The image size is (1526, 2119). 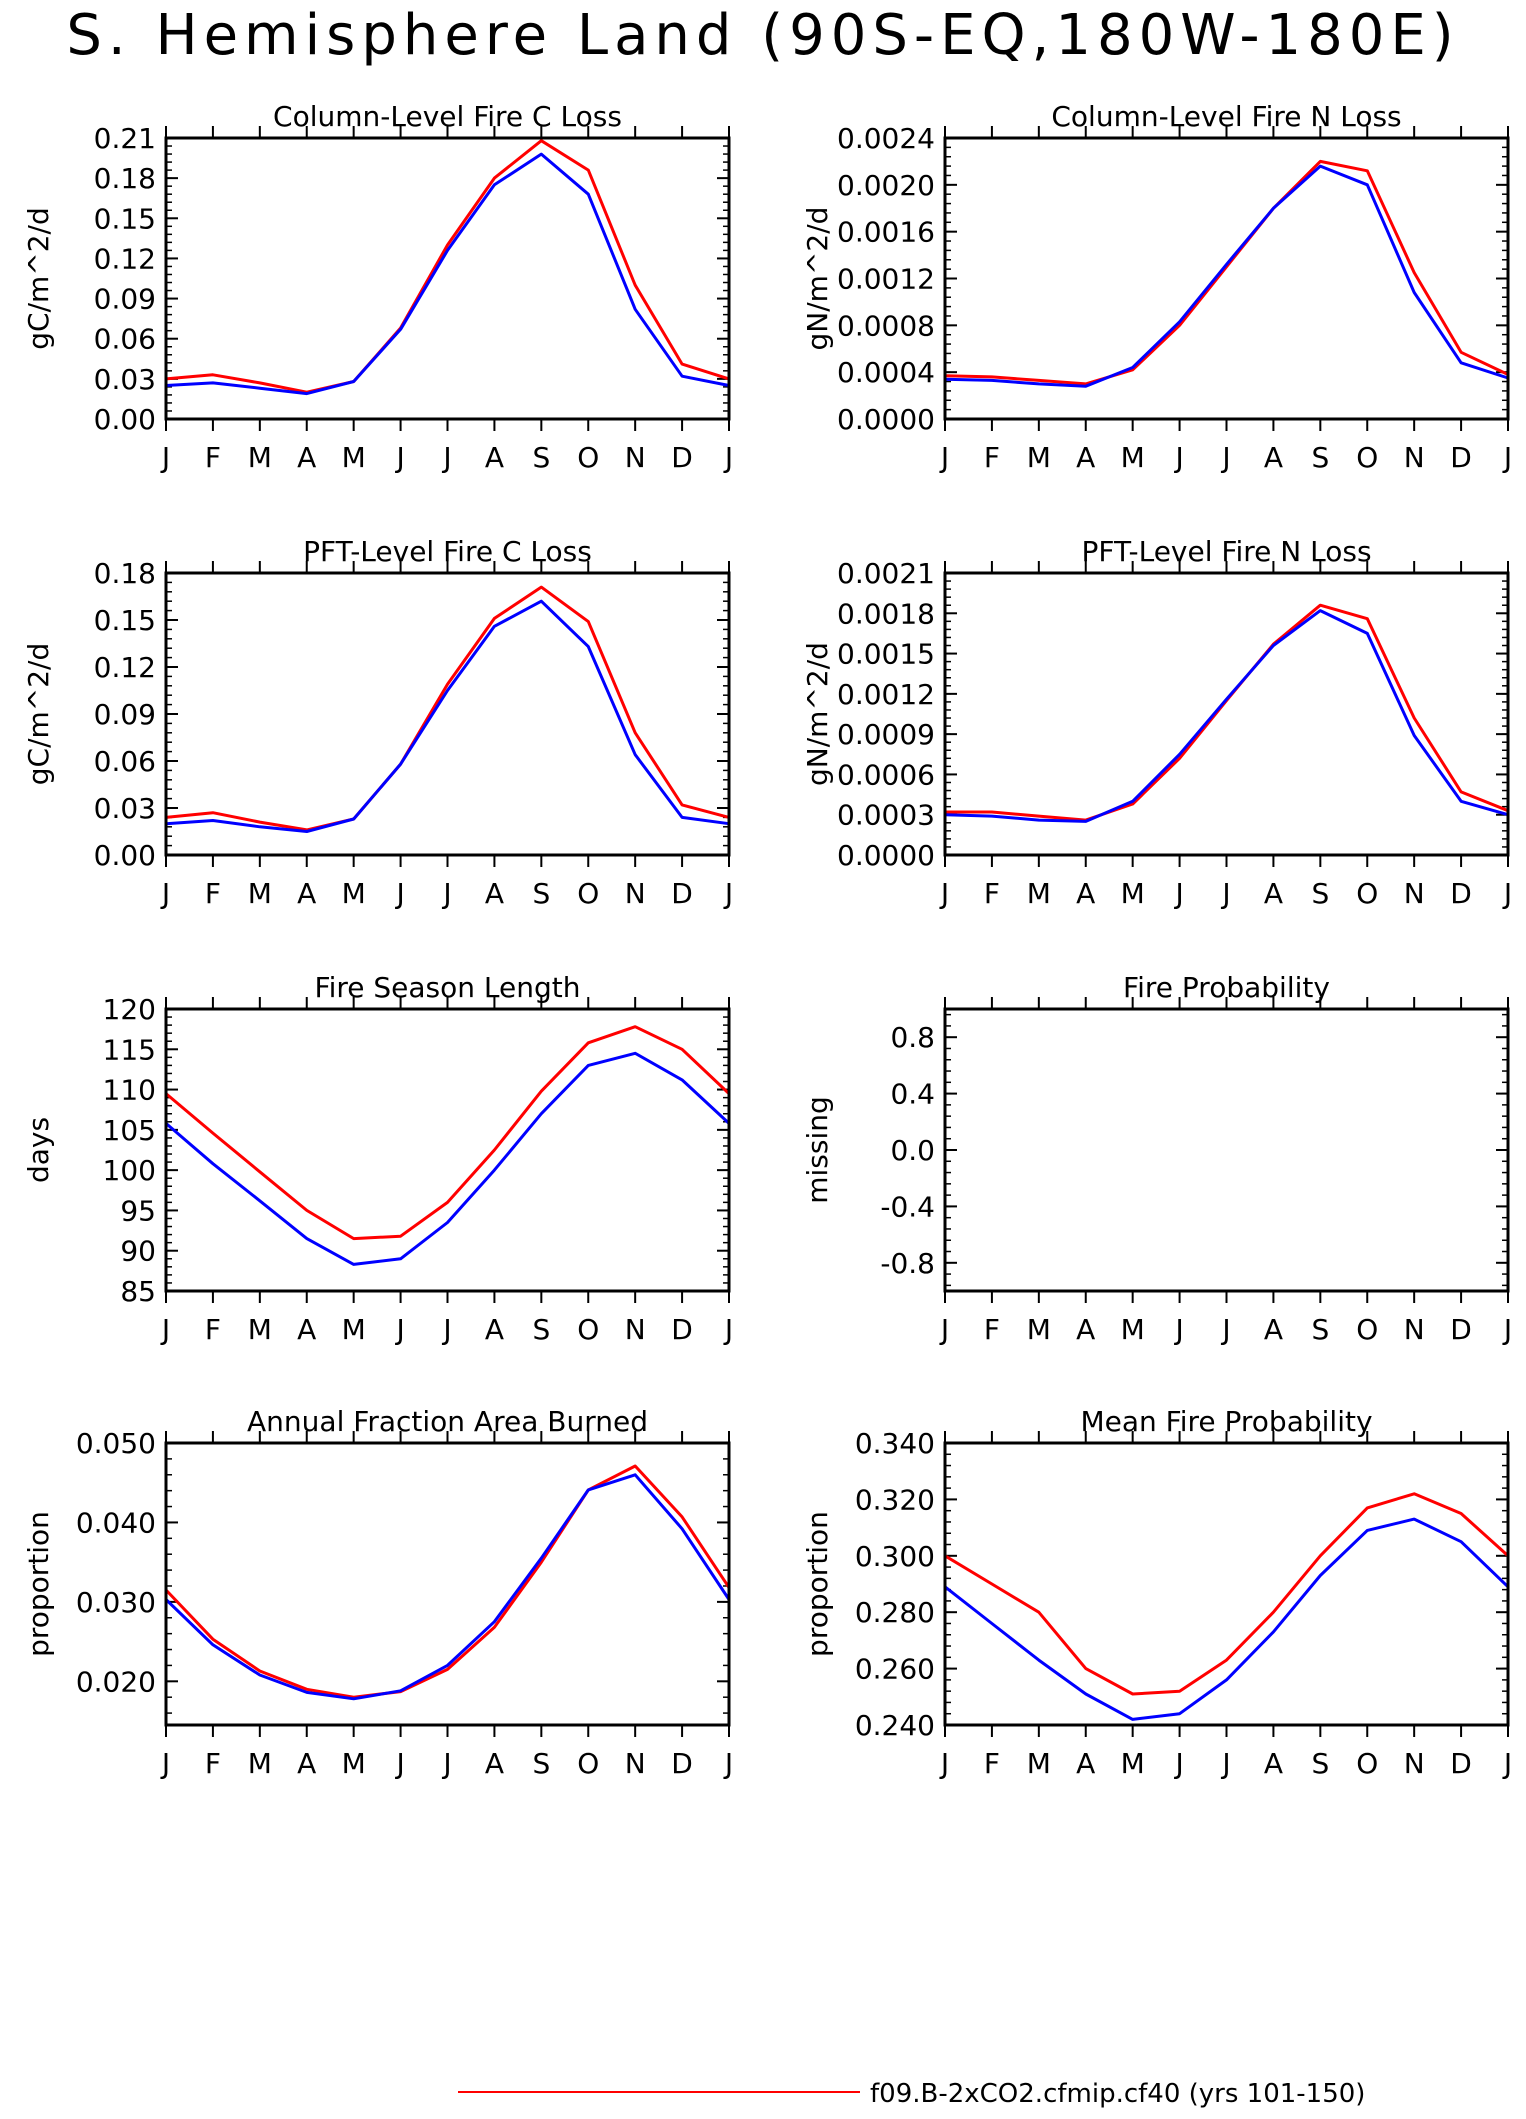 What do you see at coordinates (116, 1602) in the screenshot?
I see `y-tick-label: 0.030` at bounding box center [116, 1602].